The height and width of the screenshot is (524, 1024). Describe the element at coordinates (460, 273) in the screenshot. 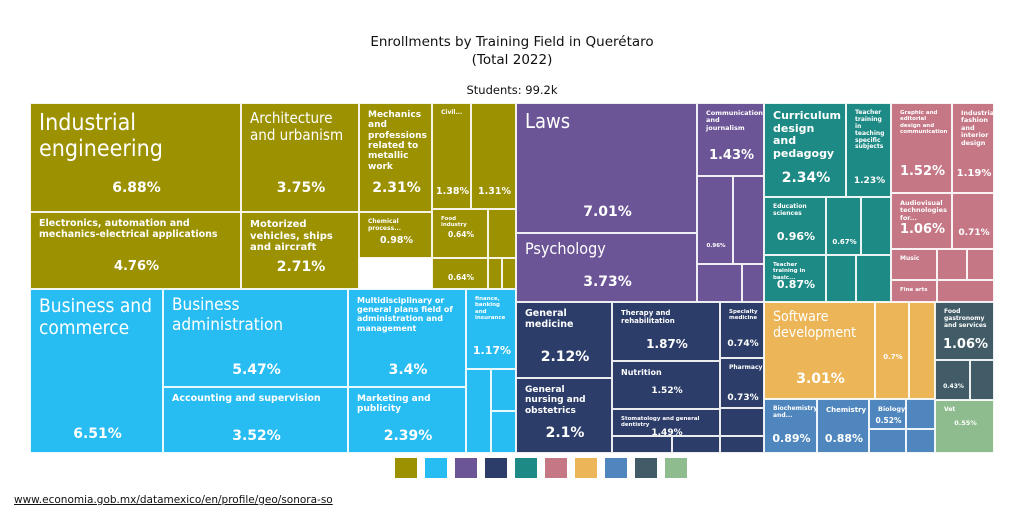

I see `treemap-cell-engineering-9: 0.64%` at that location.